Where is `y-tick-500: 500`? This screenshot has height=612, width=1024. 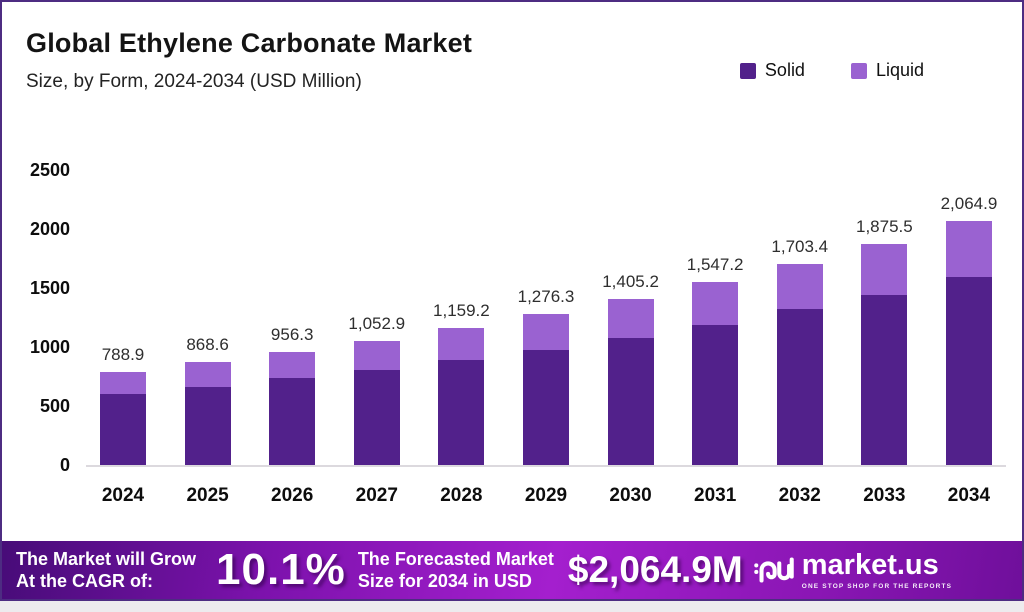 y-tick-500: 500 is located at coordinates (54, 405).